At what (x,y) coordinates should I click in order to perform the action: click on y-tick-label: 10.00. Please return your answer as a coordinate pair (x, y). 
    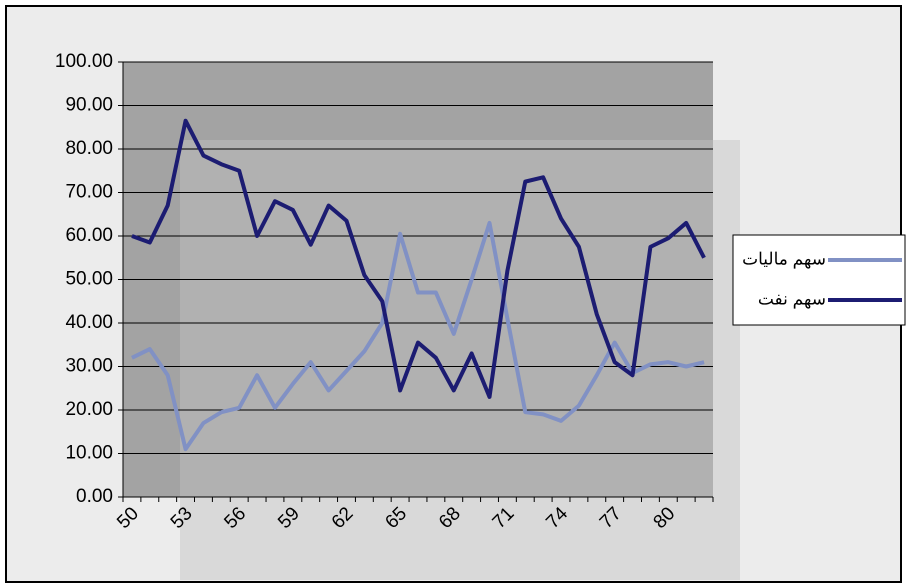
    Looking at the image, I should click on (89, 453).